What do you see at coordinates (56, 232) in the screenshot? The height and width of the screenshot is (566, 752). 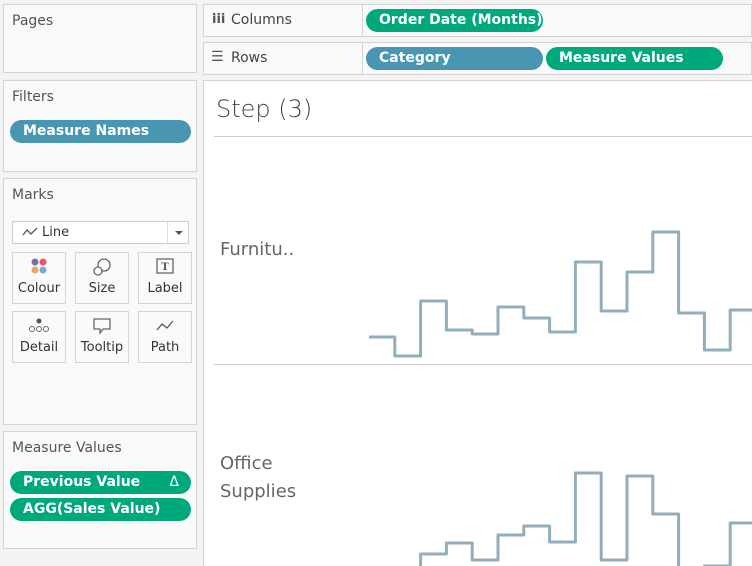 I see `mark-type-label: Line` at bounding box center [56, 232].